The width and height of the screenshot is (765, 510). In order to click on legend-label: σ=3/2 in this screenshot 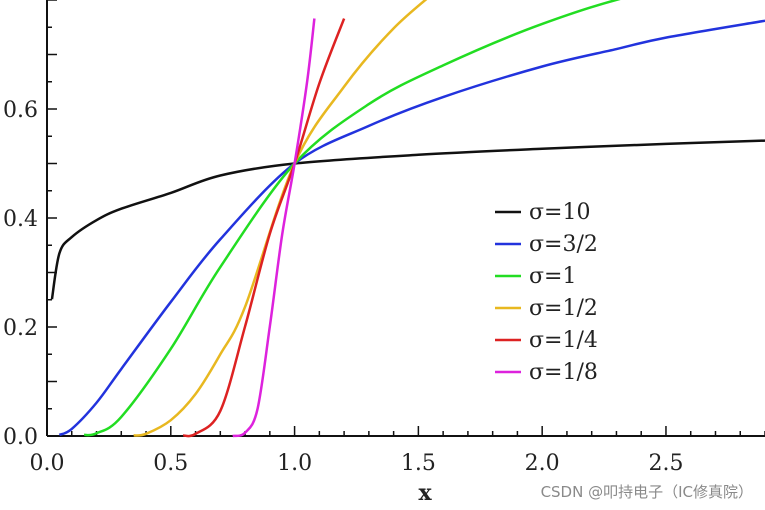, I will do `click(563, 244)`.